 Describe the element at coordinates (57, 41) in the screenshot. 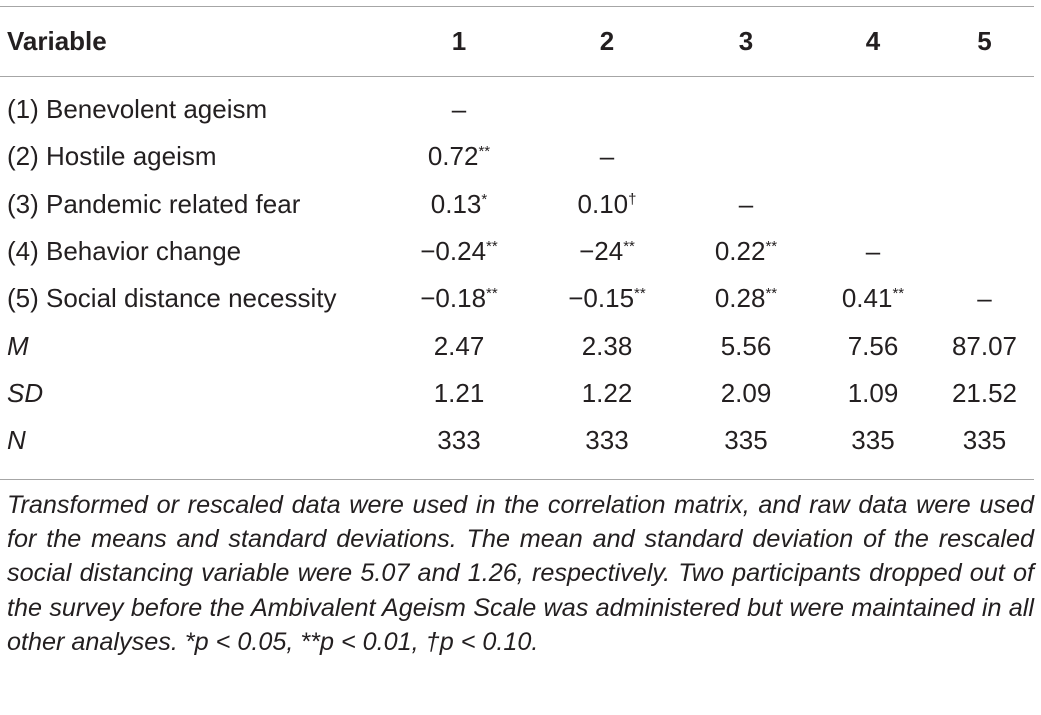

I see `header-variable: Variable` at that location.